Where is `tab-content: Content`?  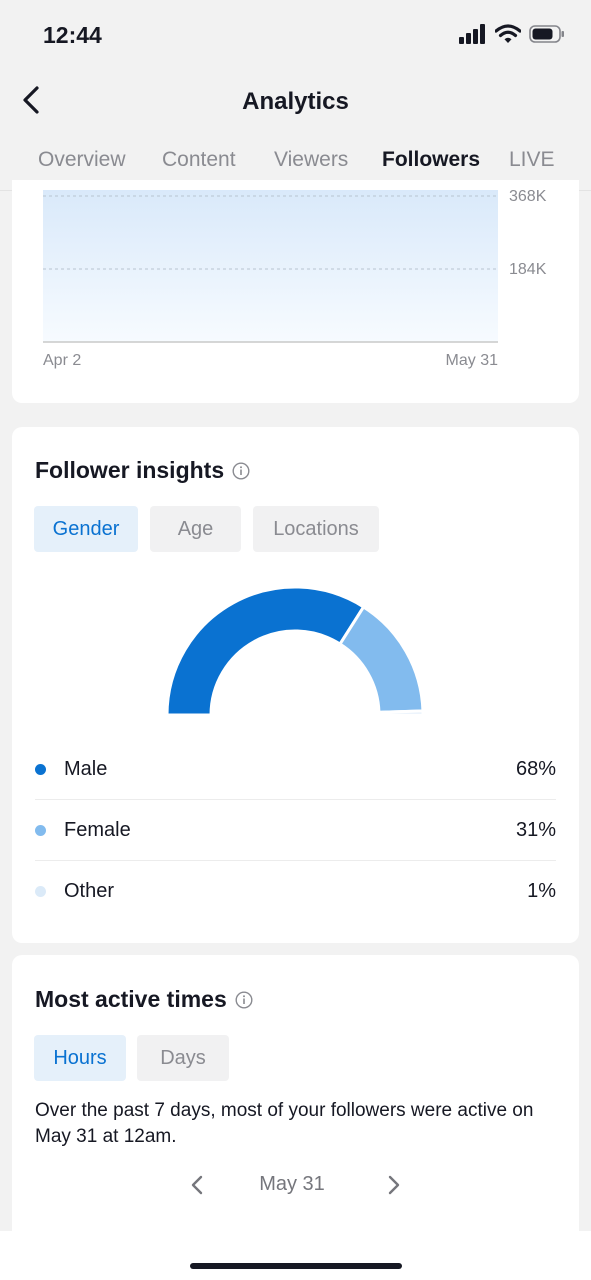
tab-content: Content is located at coordinates (199, 159).